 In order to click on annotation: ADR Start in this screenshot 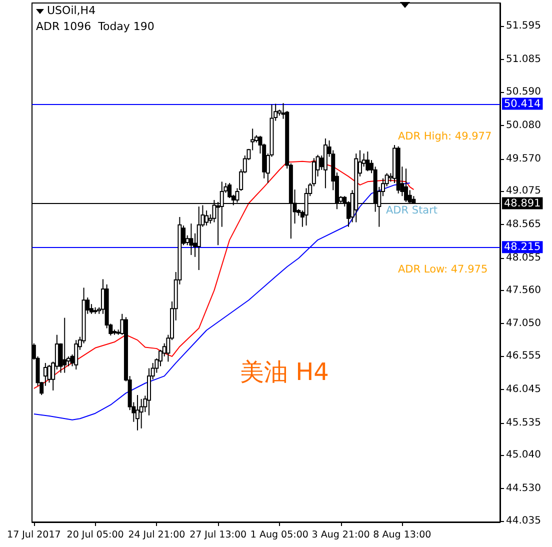, I will do `click(412, 210)`.